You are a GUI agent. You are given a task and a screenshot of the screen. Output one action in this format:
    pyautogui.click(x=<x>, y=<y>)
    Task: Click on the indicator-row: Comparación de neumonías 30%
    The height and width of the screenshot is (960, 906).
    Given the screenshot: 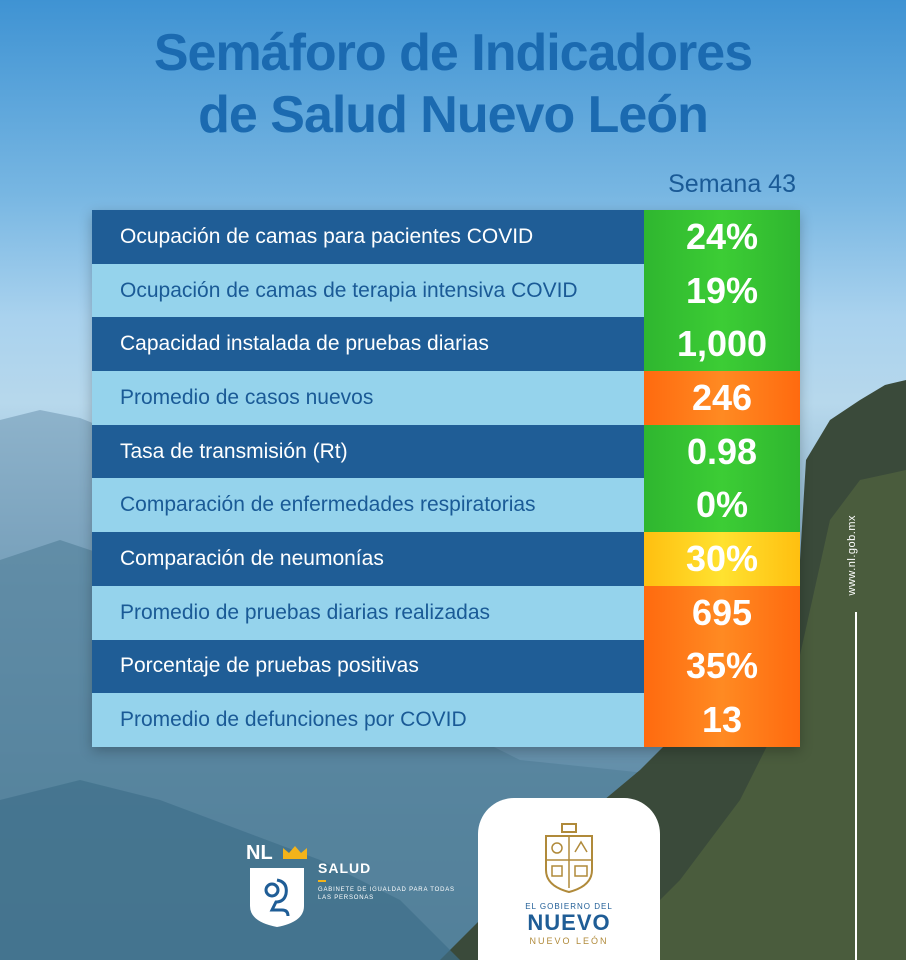 What is the action you would take?
    pyautogui.click(x=446, y=559)
    